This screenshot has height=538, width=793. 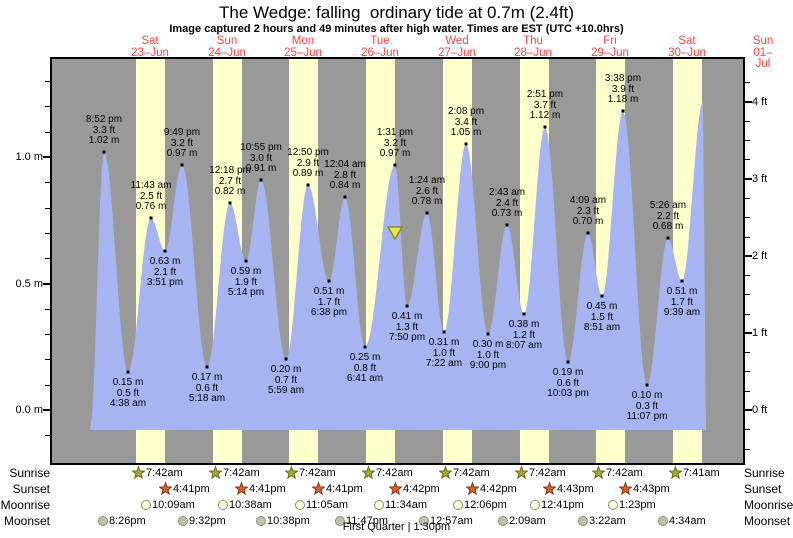 What do you see at coordinates (602, 306) in the screenshot?
I see `tide-label-line: 0.45 m` at bounding box center [602, 306].